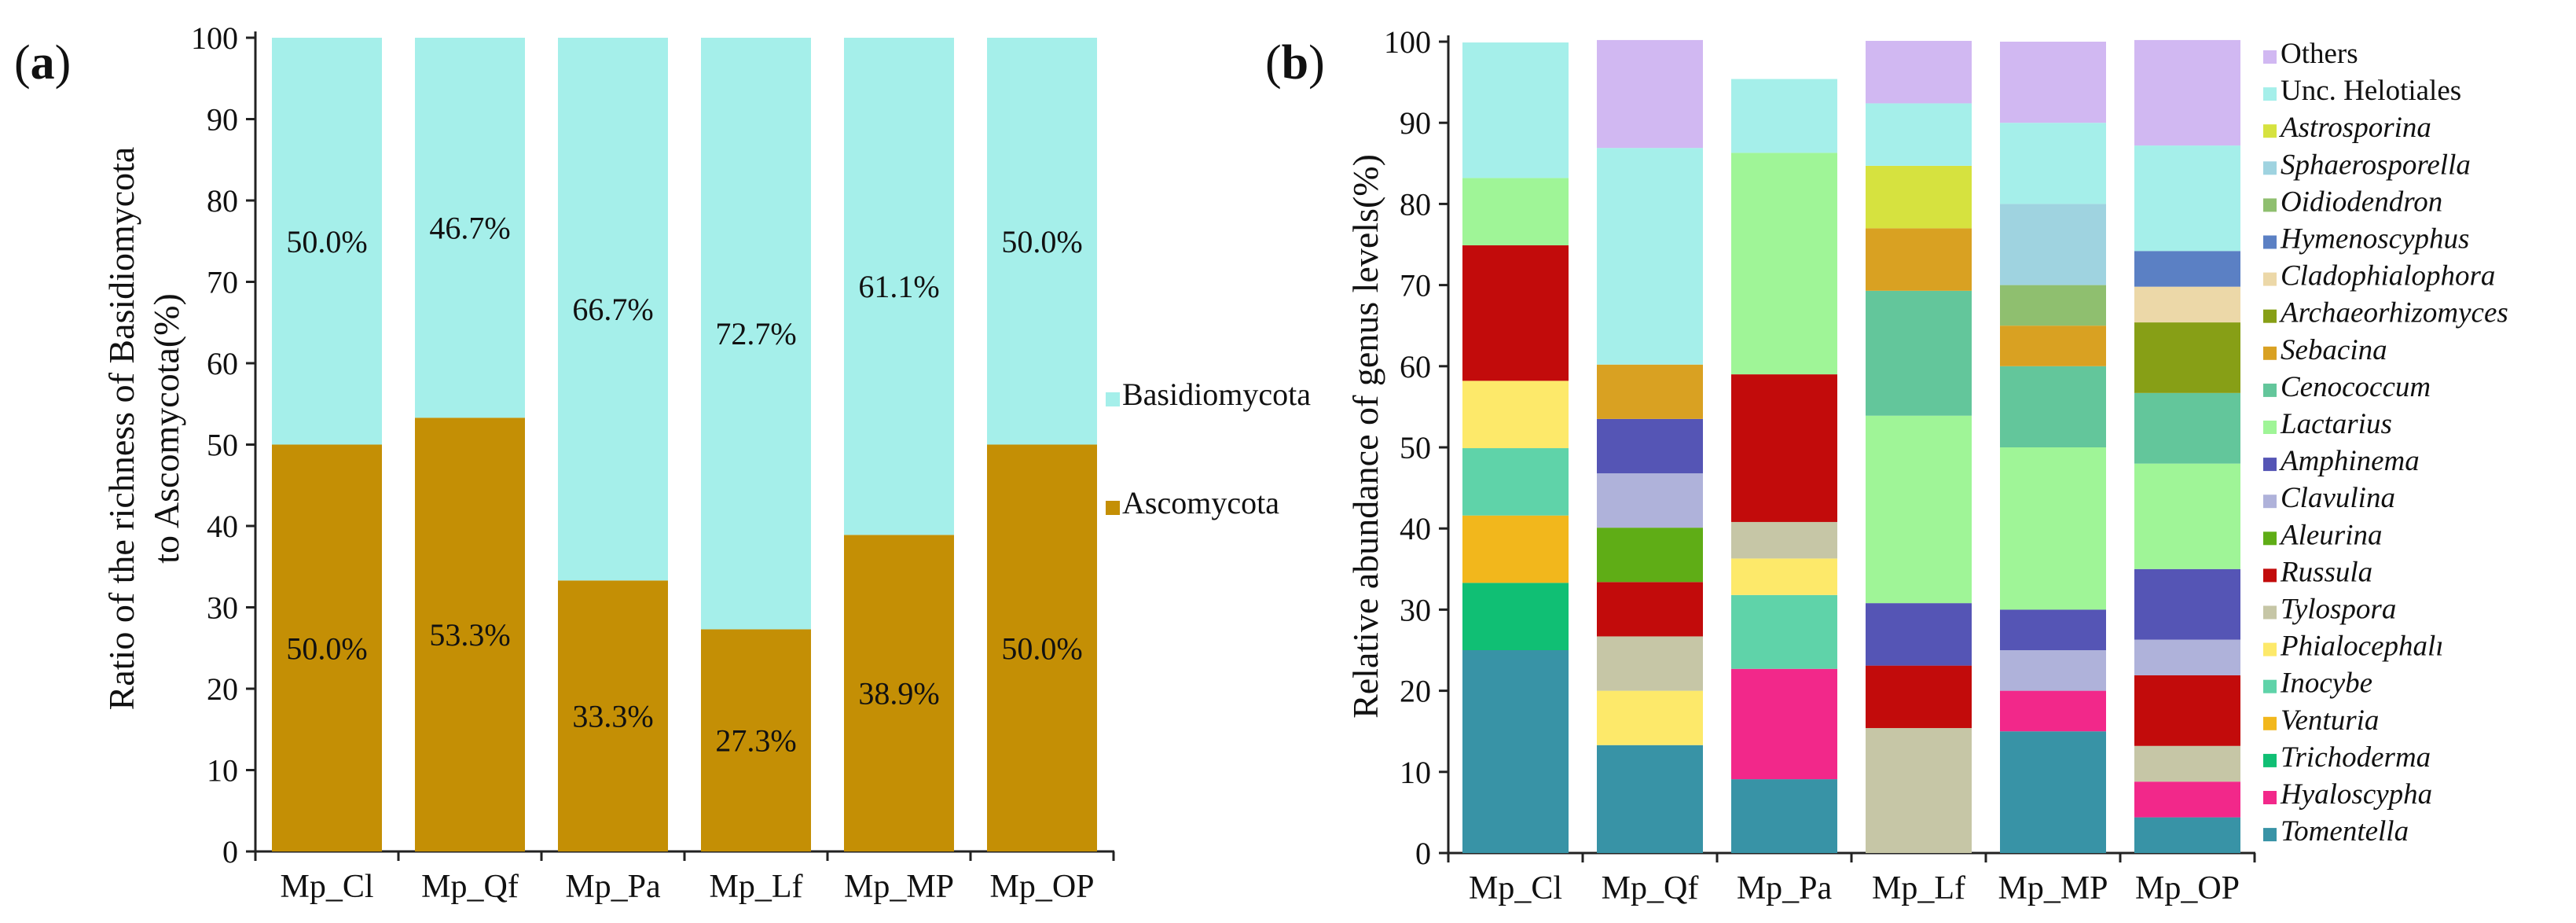  I want to click on panel-a-data-label: 27.3%, so click(755, 741).